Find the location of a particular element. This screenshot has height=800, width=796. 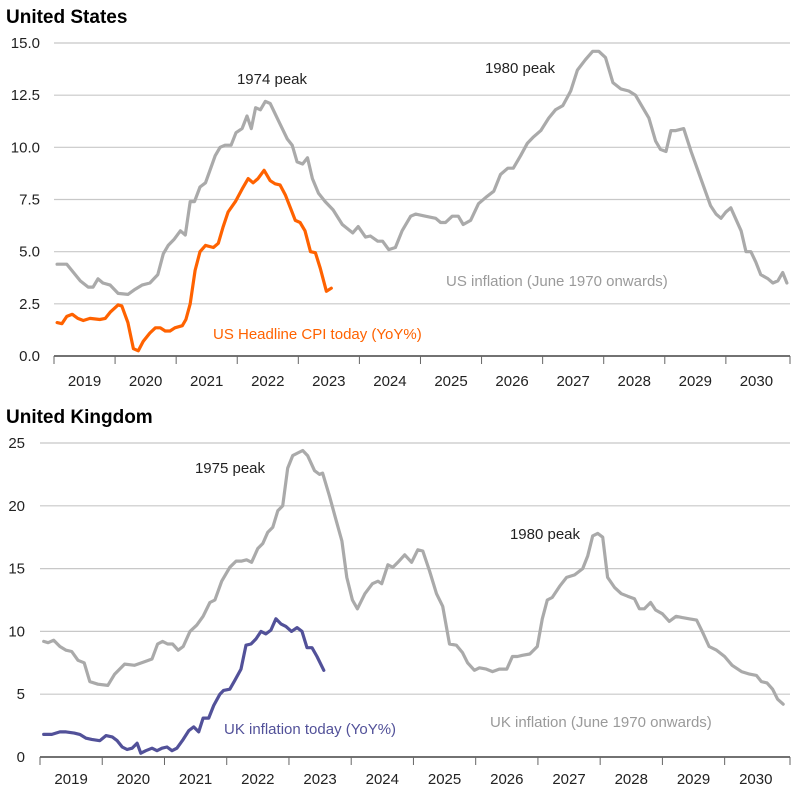

legend-uk-today: UK inflation today (YoY%) is located at coordinates (310, 729).